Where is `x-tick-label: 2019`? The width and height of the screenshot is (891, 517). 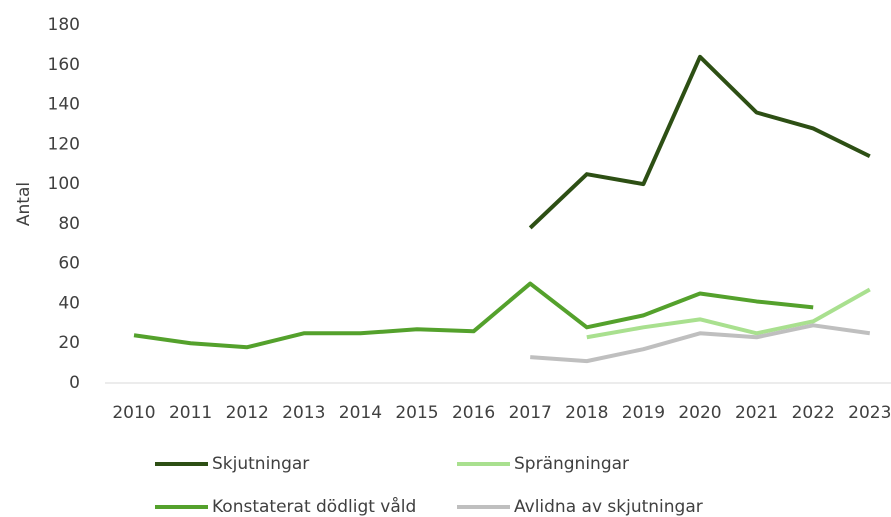
x-tick-label: 2019 is located at coordinates (643, 413).